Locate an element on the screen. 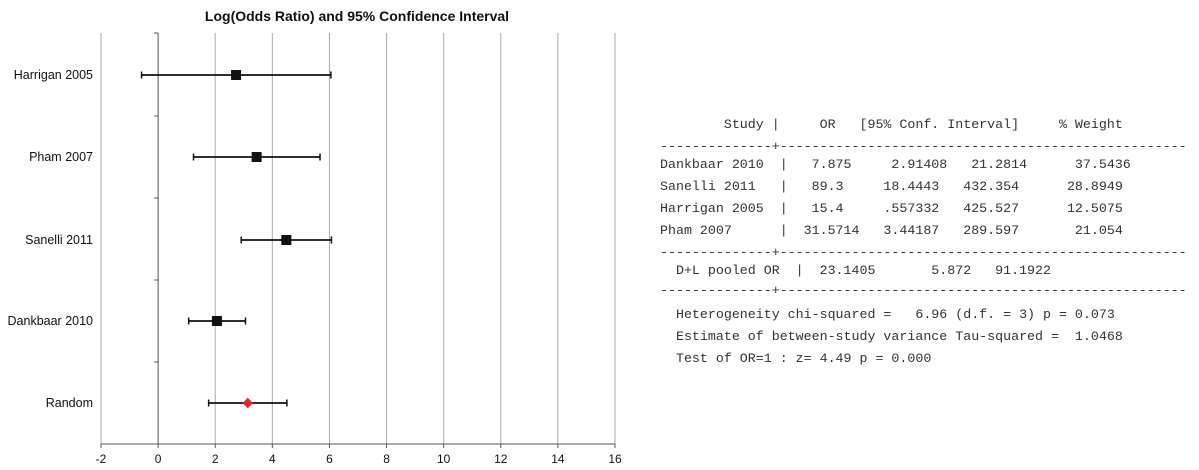 Image resolution: width=1199 pixels, height=470 pixels. study-label: Random is located at coordinates (69, 403).